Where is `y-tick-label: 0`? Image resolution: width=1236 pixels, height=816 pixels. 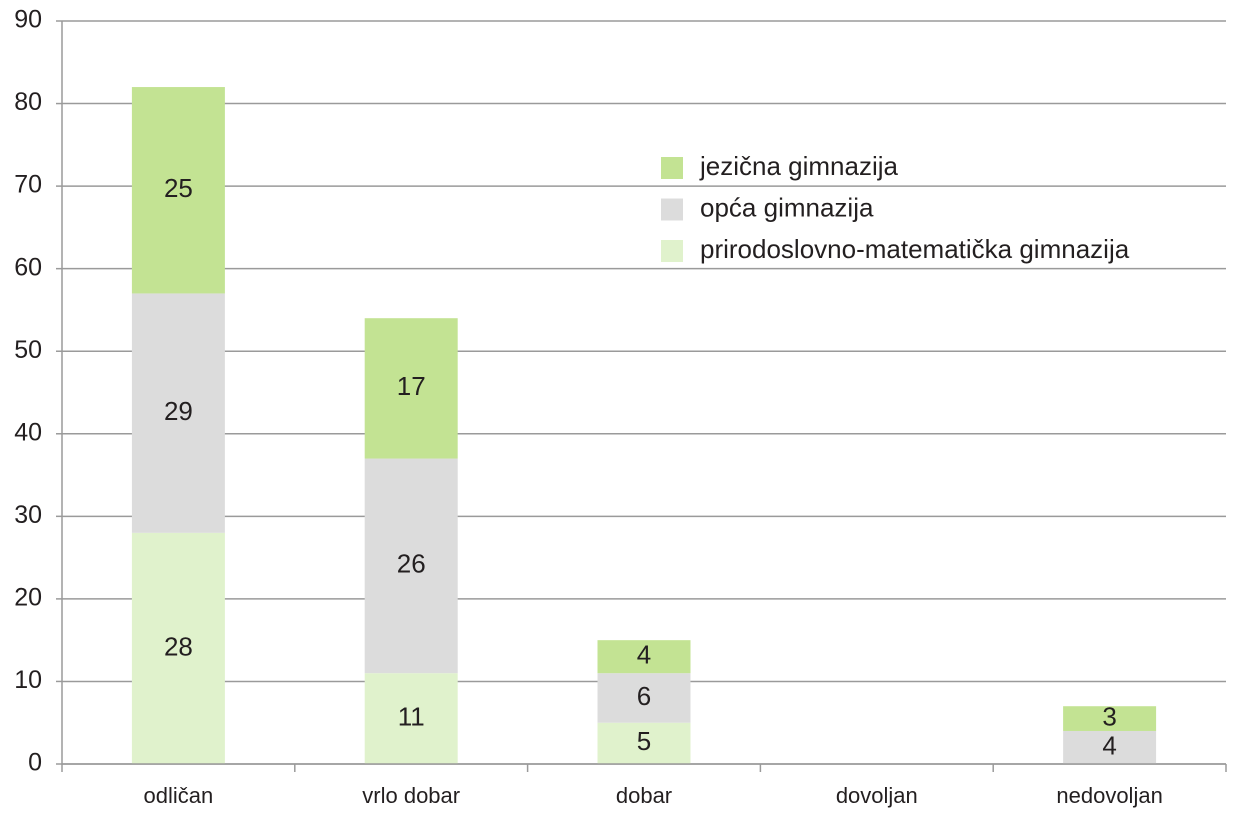 y-tick-label: 0 is located at coordinates (35, 763).